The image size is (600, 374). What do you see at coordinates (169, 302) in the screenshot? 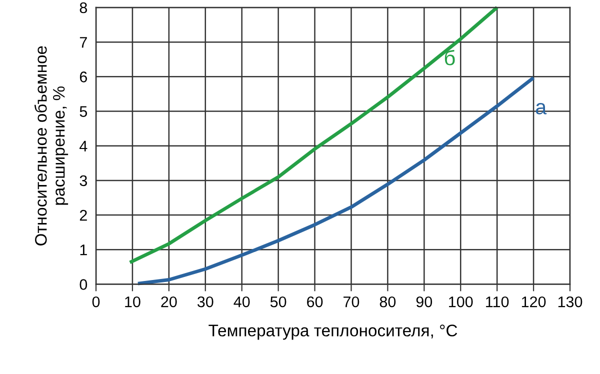
I see `x-tick-label: 20` at bounding box center [169, 302].